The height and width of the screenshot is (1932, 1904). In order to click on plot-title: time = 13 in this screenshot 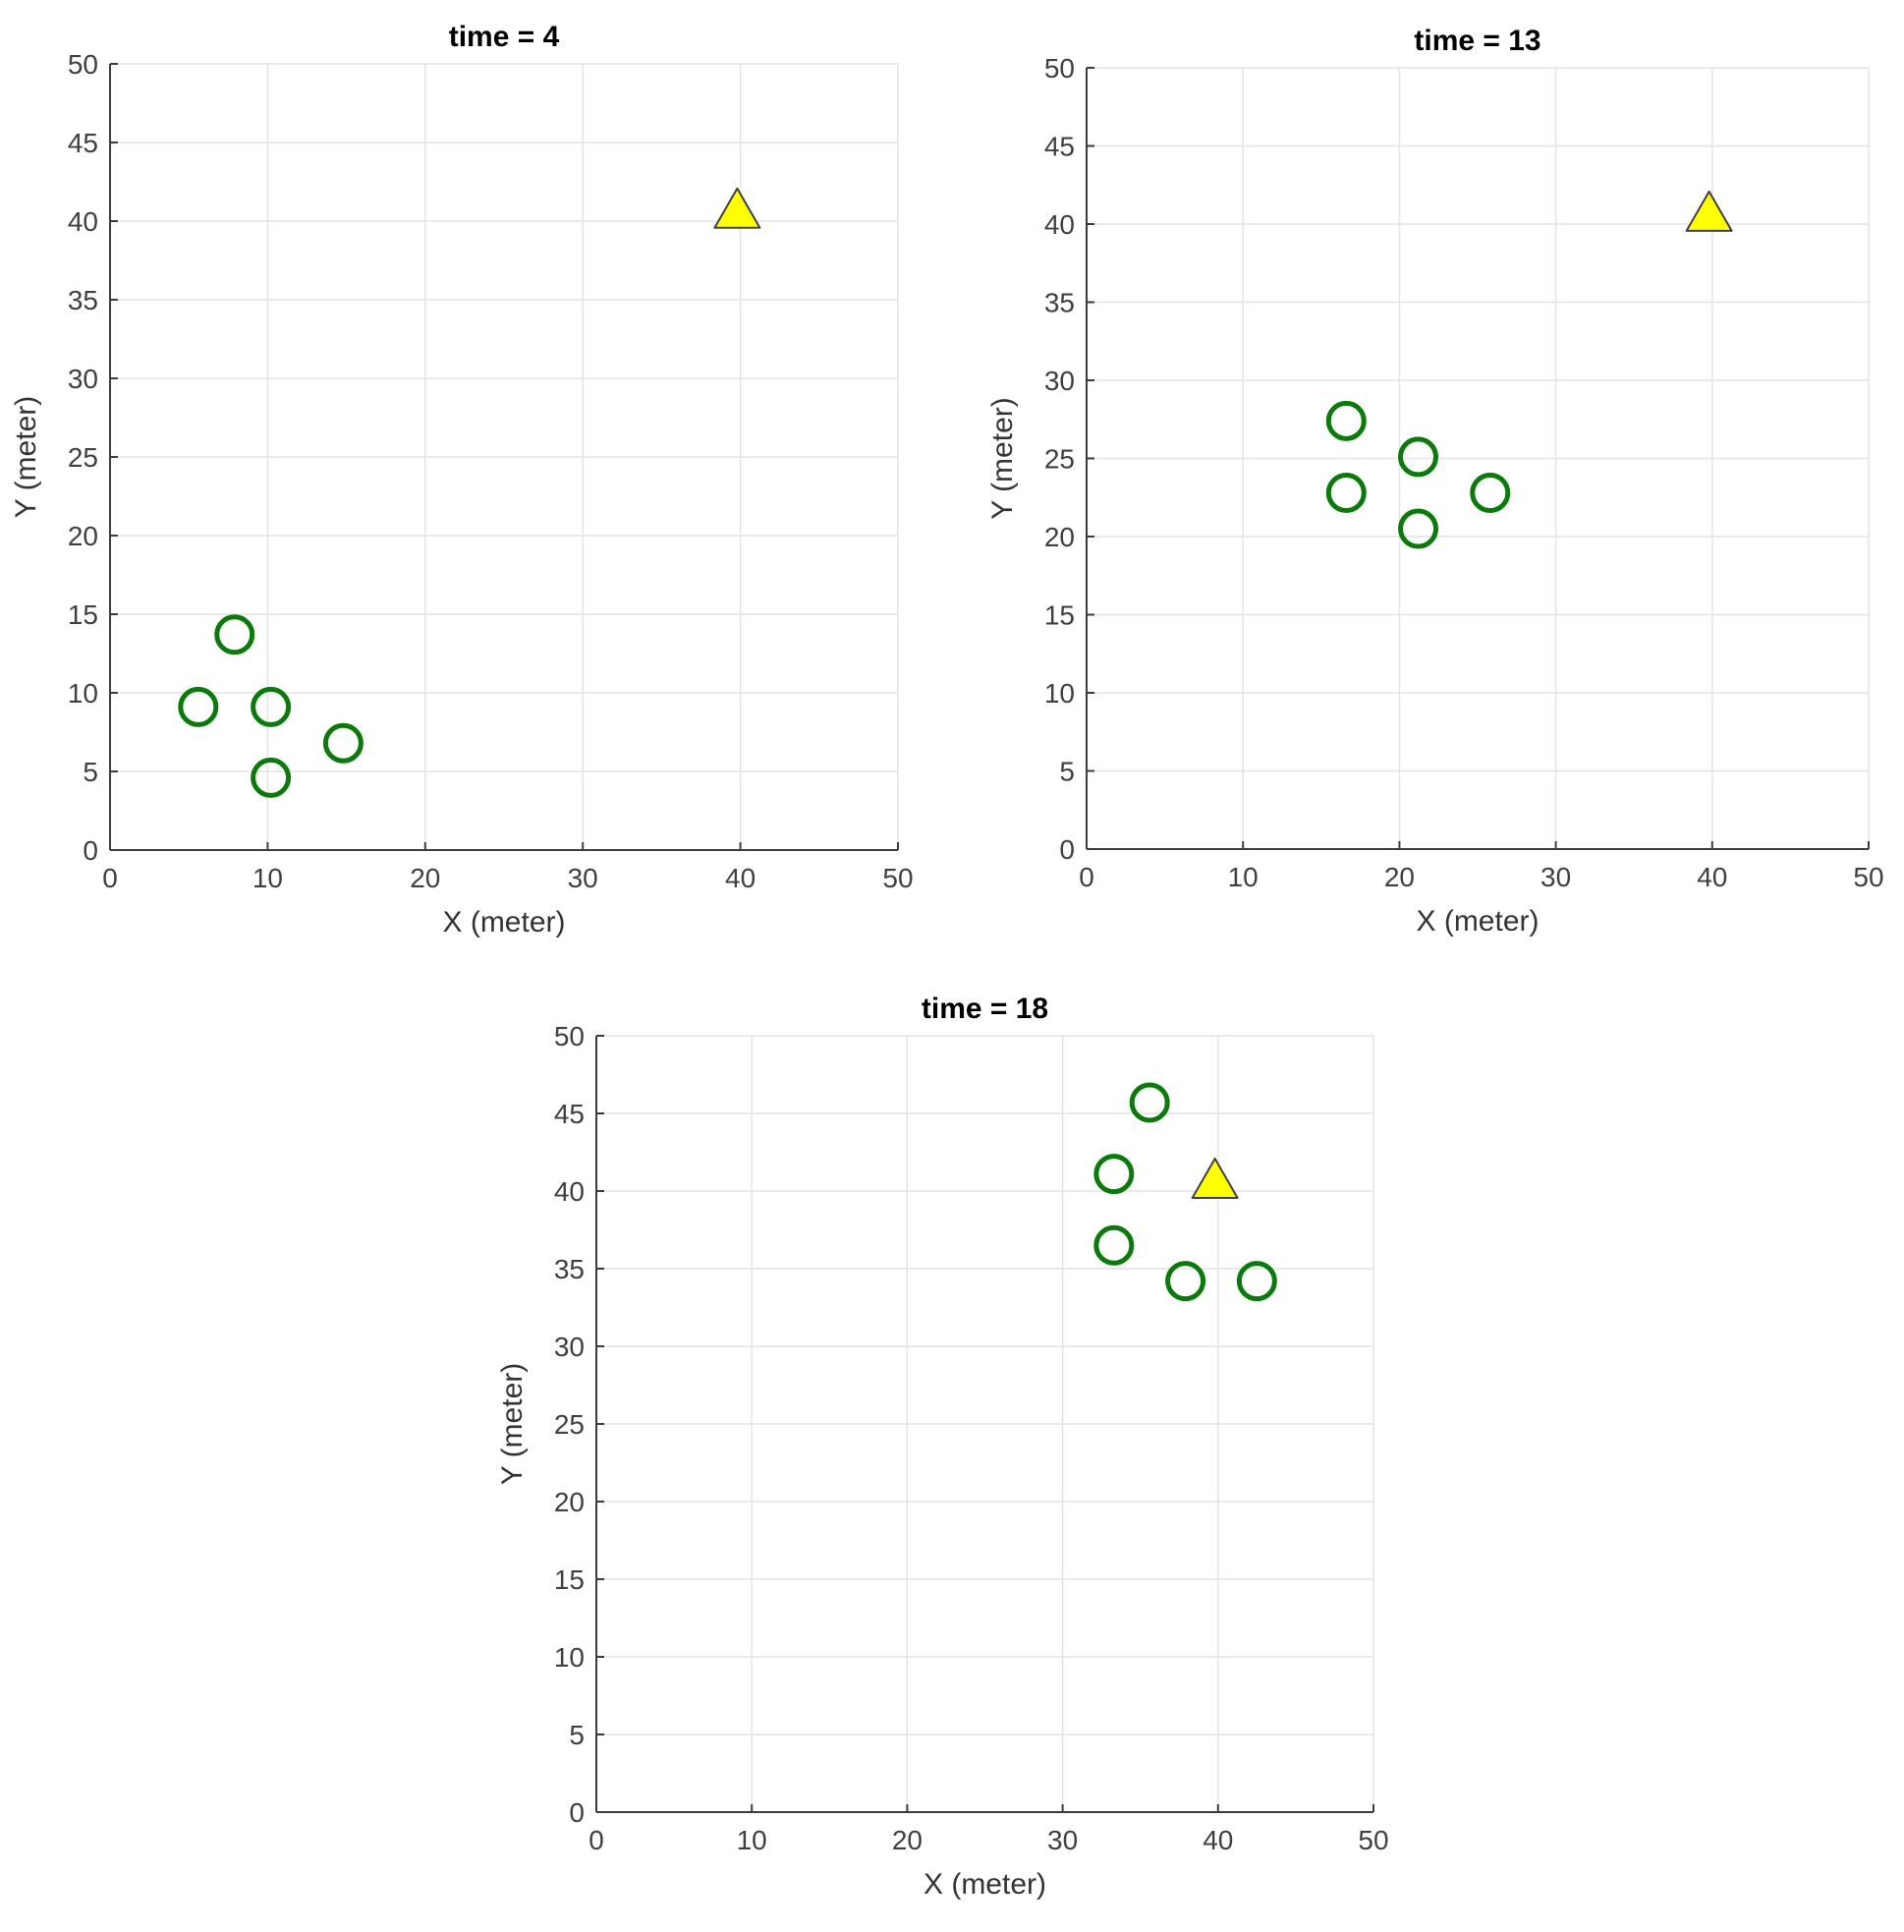, I will do `click(1477, 41)`.